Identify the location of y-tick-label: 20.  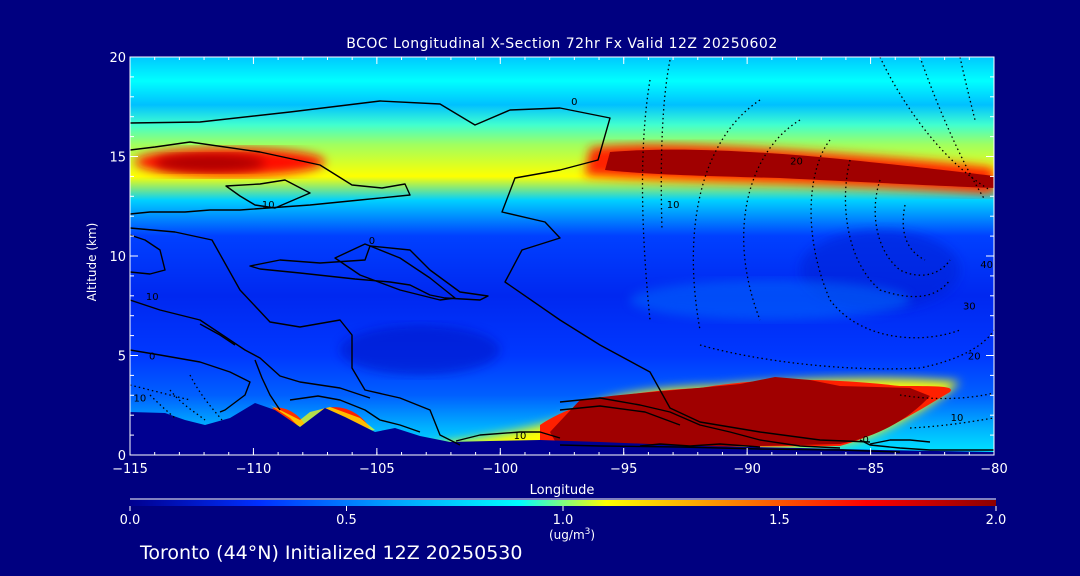
(117, 58).